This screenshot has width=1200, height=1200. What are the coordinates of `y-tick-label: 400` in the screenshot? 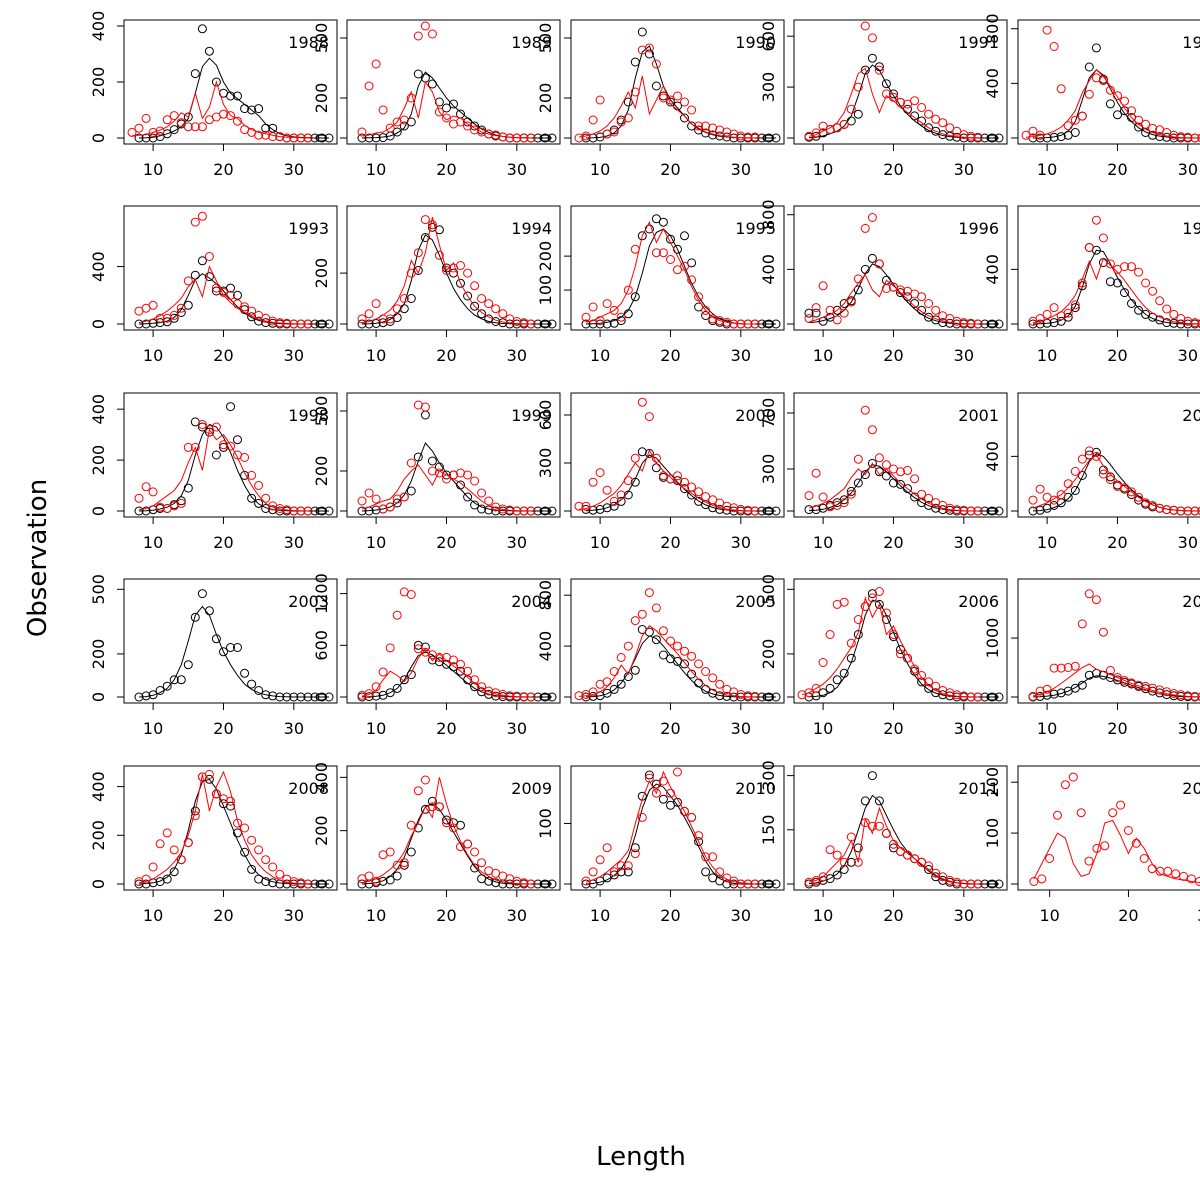 It's located at (98, 26).